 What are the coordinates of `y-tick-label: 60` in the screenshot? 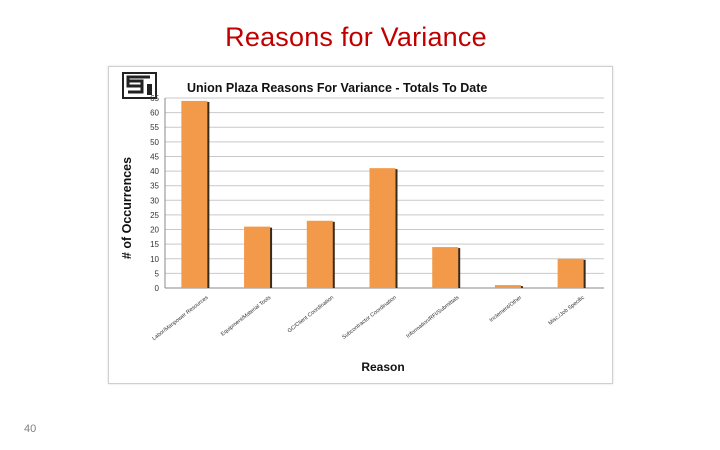 It's located at (154, 113).